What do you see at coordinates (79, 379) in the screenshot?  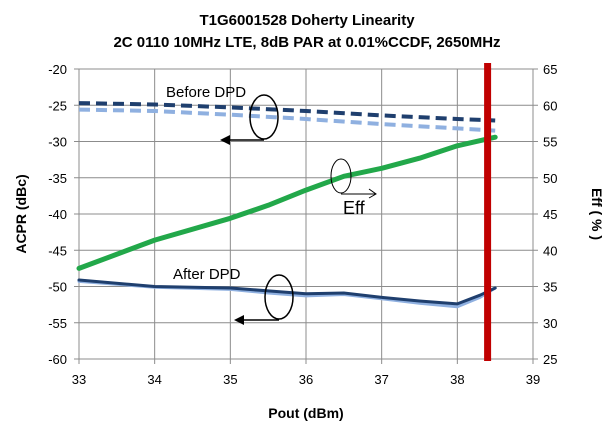 I see `x-tick-label: 33` at bounding box center [79, 379].